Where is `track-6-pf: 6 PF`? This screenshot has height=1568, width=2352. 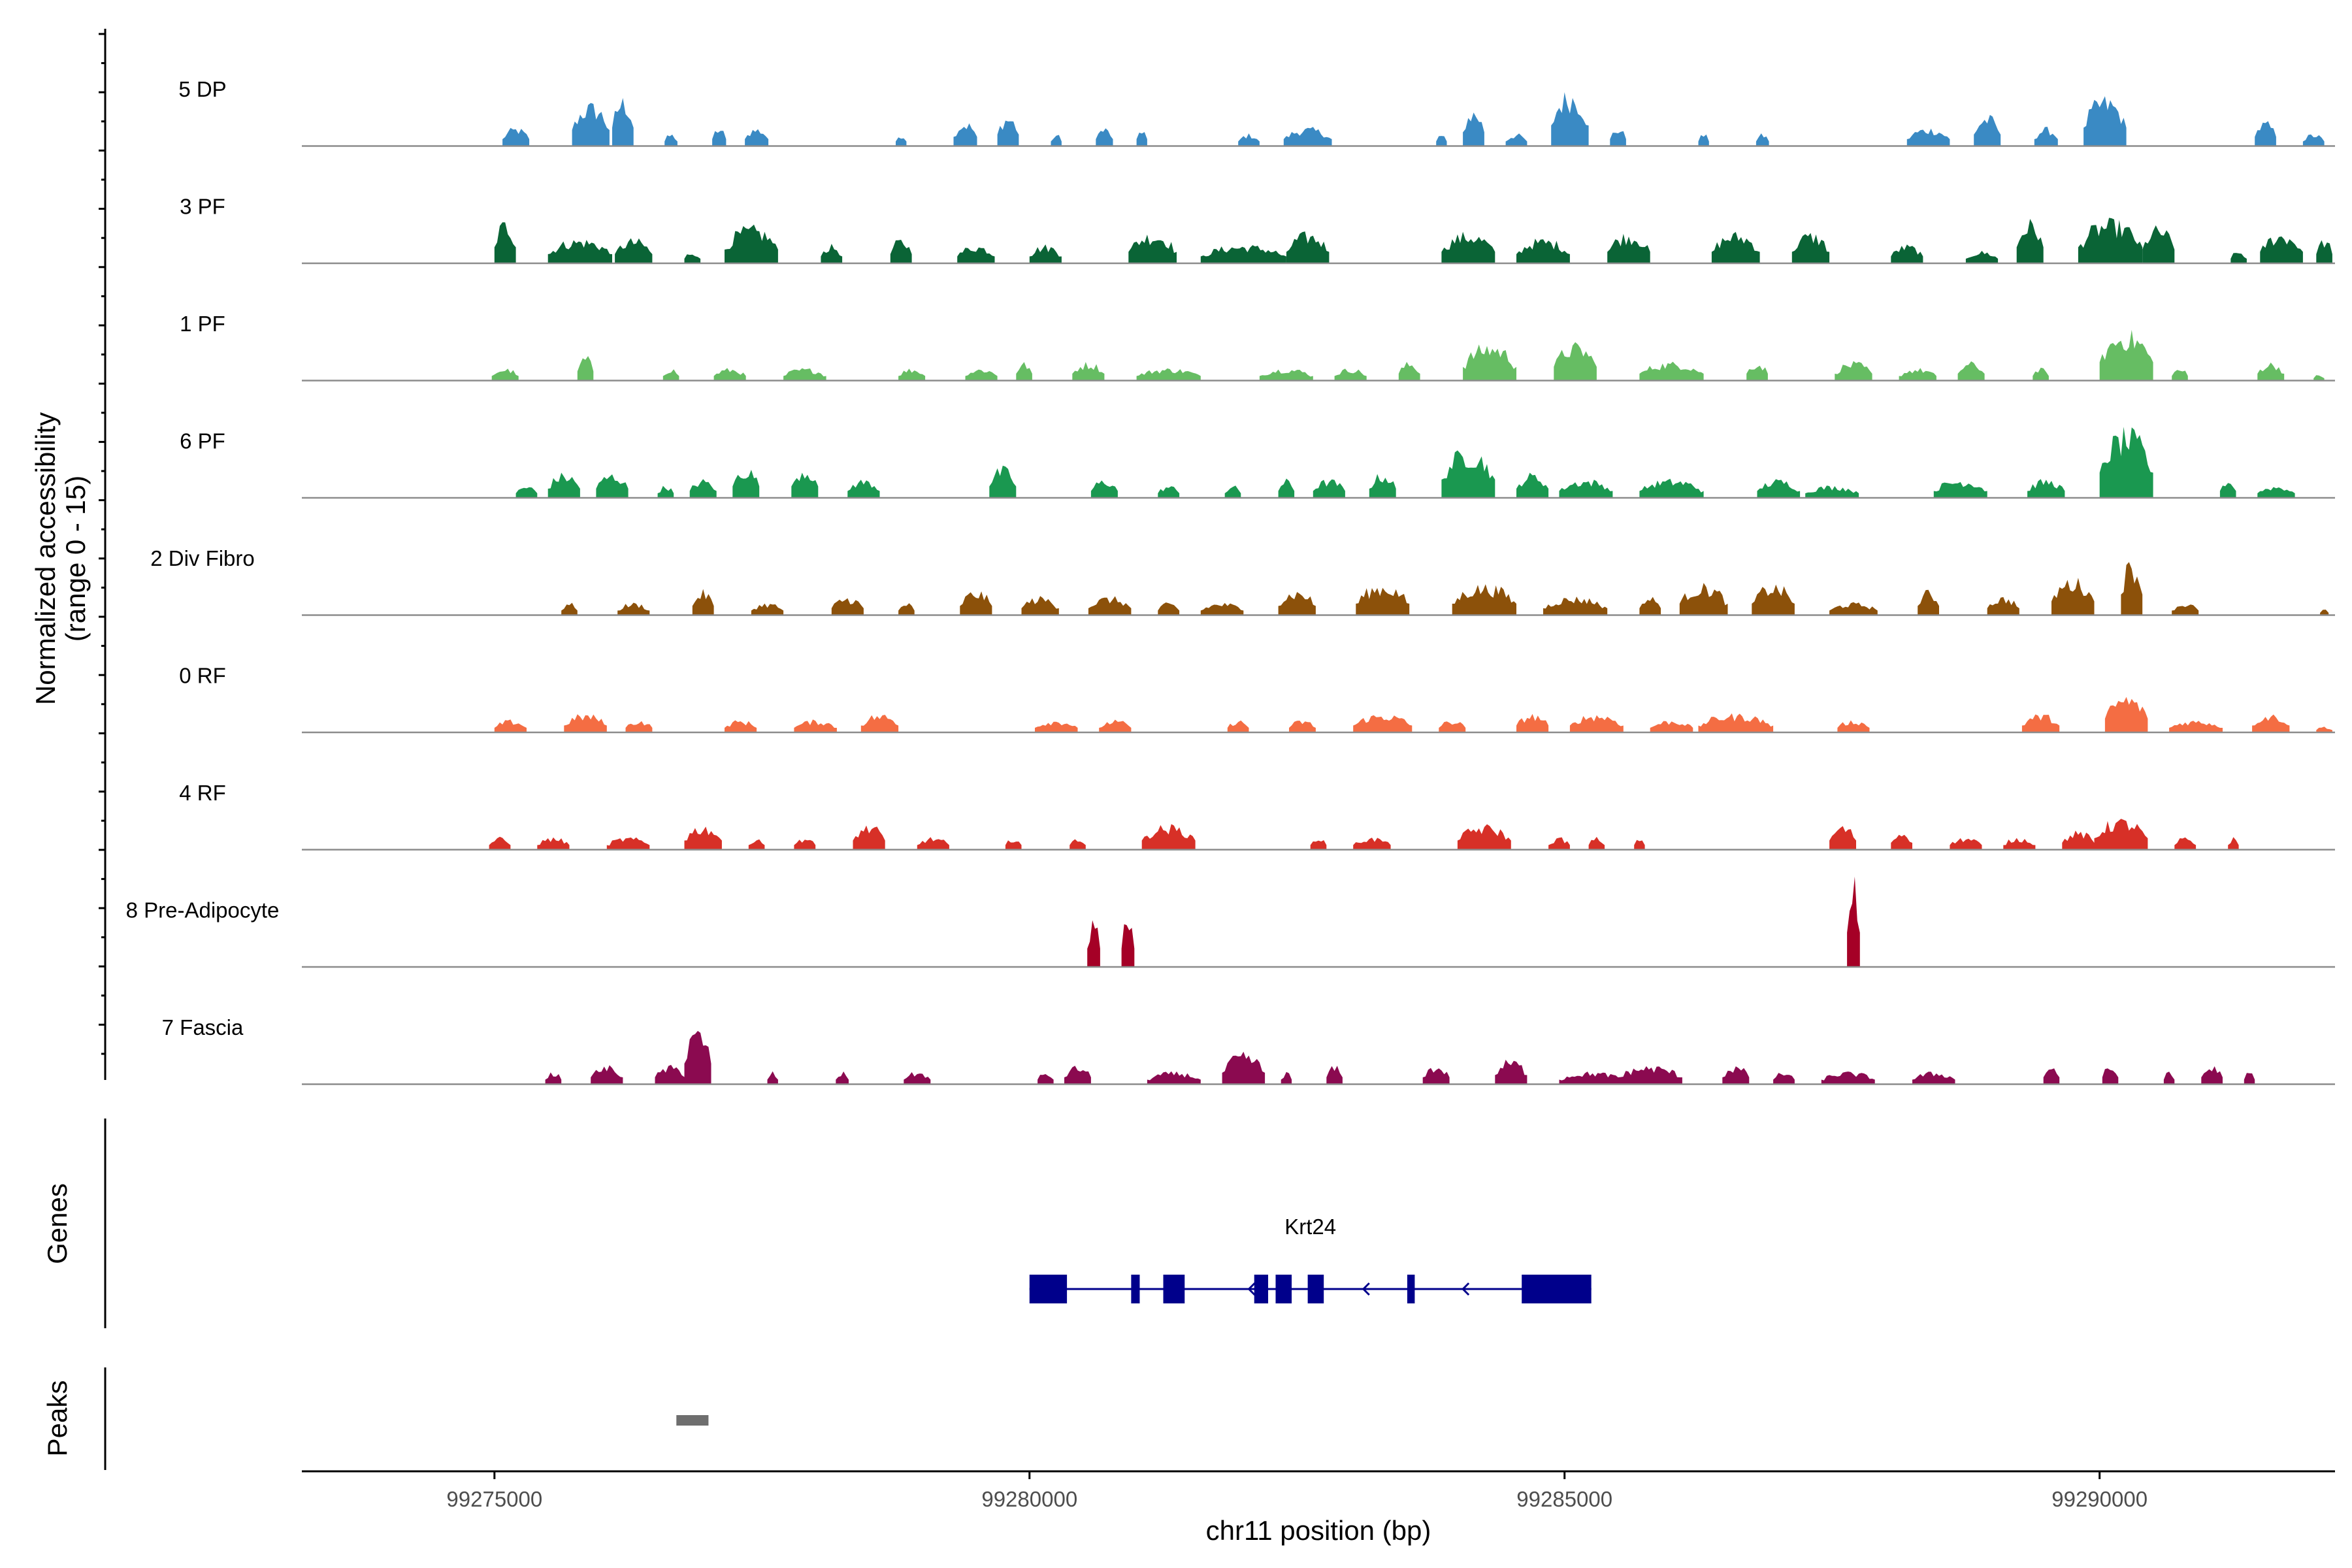
track-6-pf: 6 PF is located at coordinates (1257, 463).